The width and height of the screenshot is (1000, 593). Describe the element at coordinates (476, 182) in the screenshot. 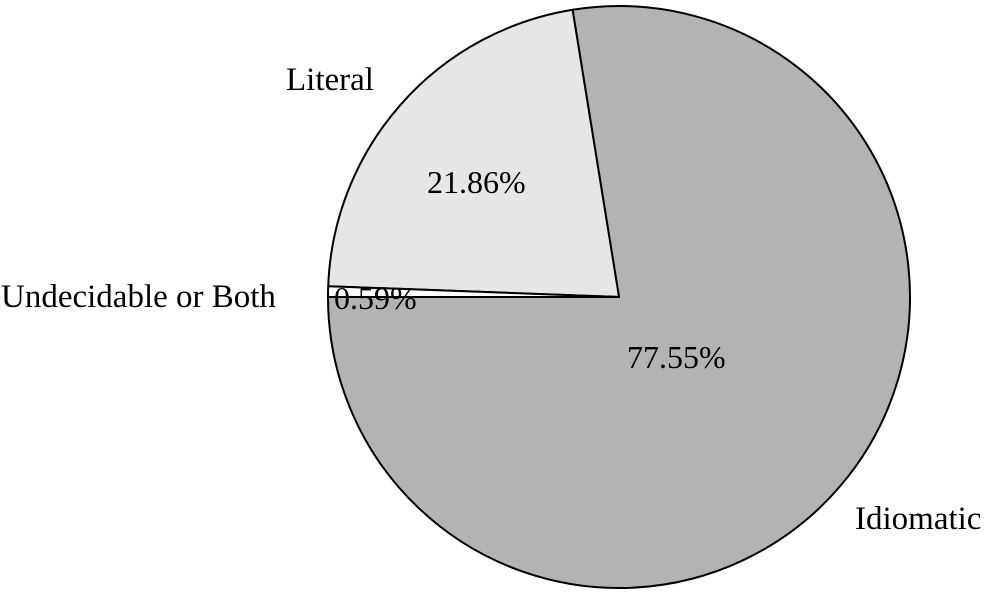

I see `slice-value-literal: 21.86%` at that location.